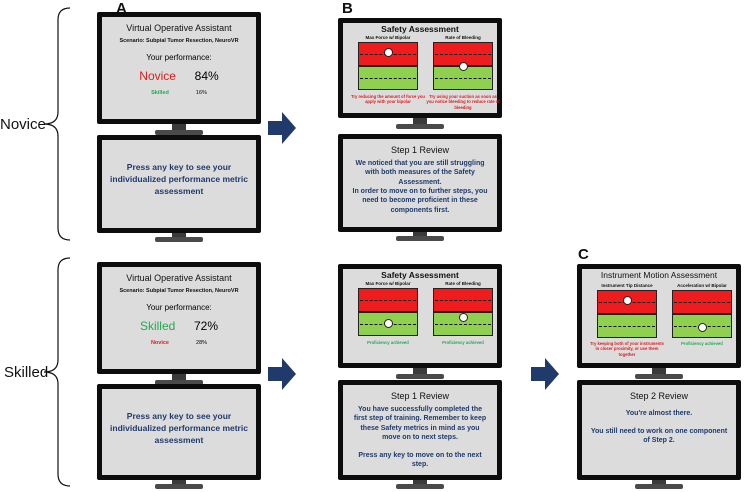 This screenshot has height=492, width=750. Describe the element at coordinates (388, 312) in the screenshot. I see `meter-max-force` at that location.